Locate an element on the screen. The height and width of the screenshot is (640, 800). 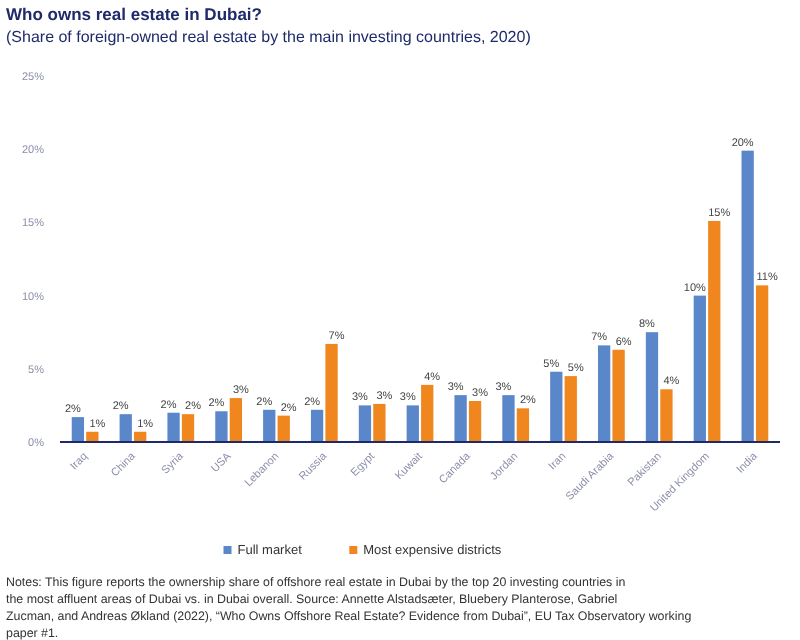
chart-title: Who owns real estate in Dubai? is located at coordinates (134, 14).